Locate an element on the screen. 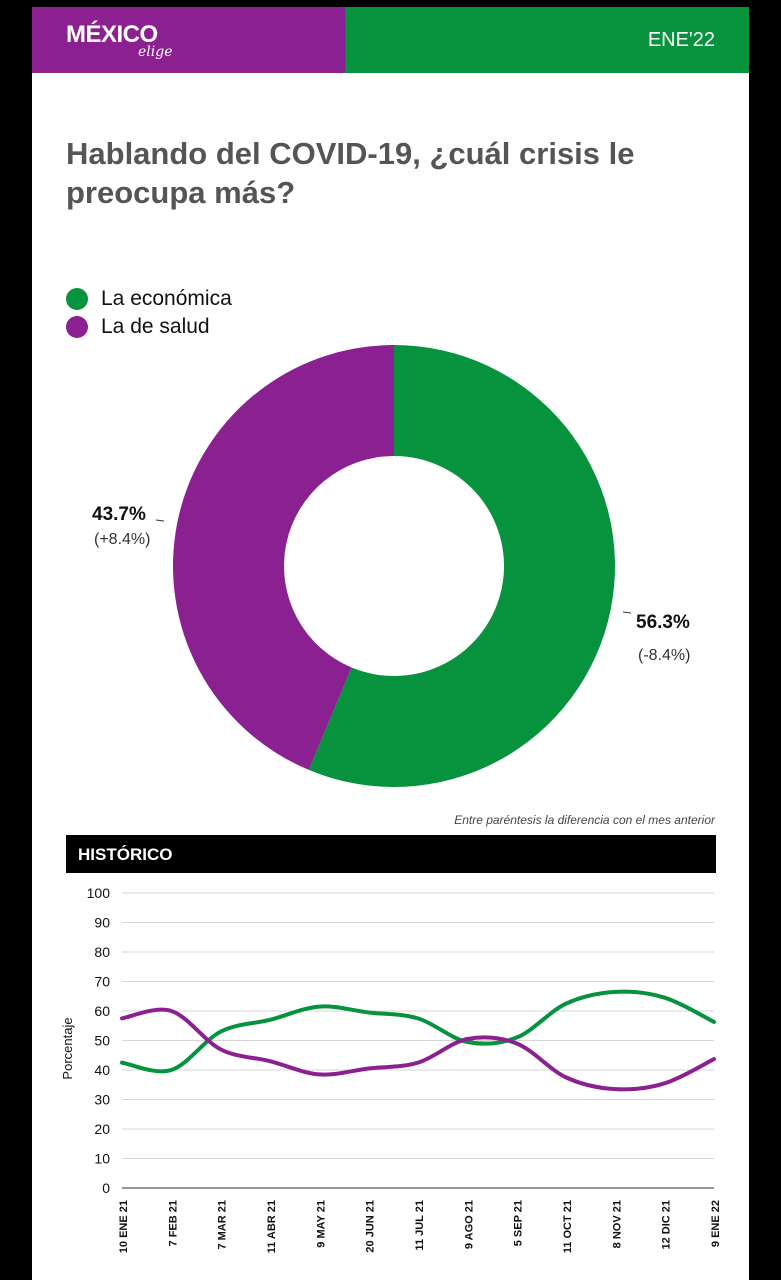  legend-label: La de salud is located at coordinates (155, 326).